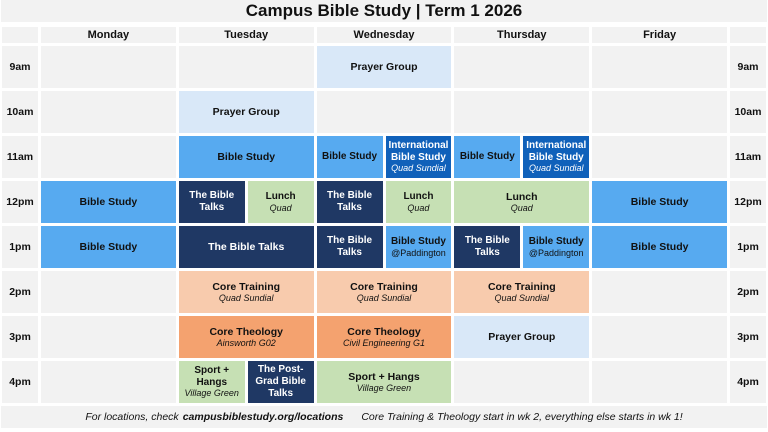 The image size is (768, 432). I want to click on event-thu-11am-international-bible-study: International Bible Study Quad Sundial, so click(556, 157).